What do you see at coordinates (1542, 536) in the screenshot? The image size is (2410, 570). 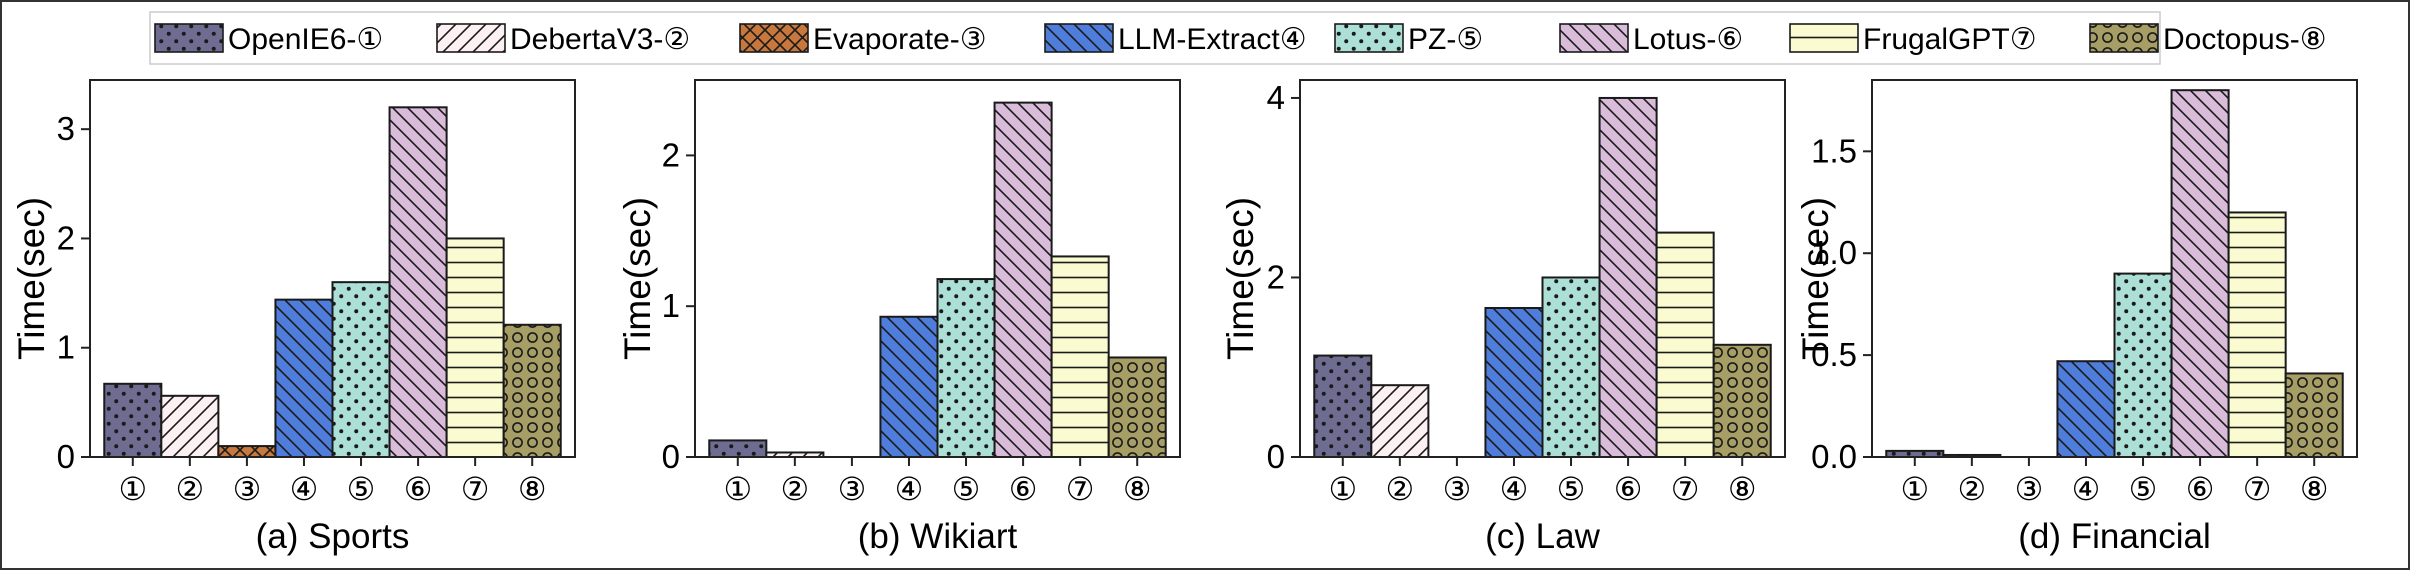 I see `panel-caption: (c) Law` at bounding box center [1542, 536].